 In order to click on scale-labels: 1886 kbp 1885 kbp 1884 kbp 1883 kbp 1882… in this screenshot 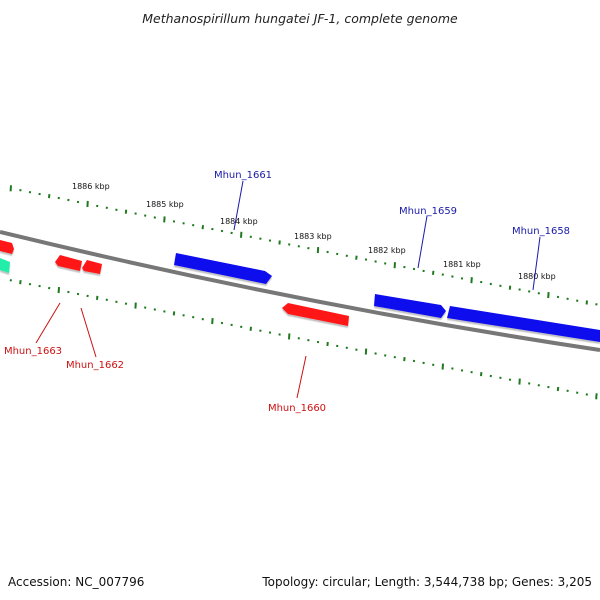, I will do `click(314, 231)`.